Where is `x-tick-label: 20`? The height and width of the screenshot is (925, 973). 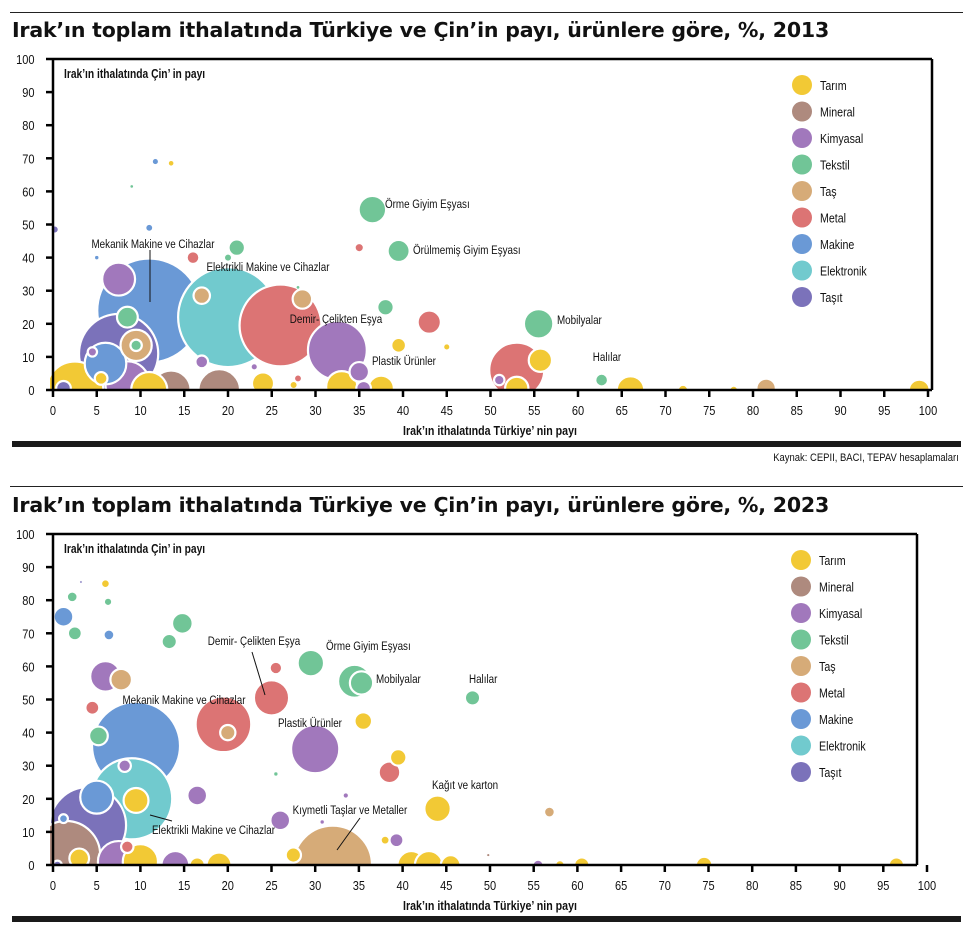
x-tick-label: 20 is located at coordinates (228, 410).